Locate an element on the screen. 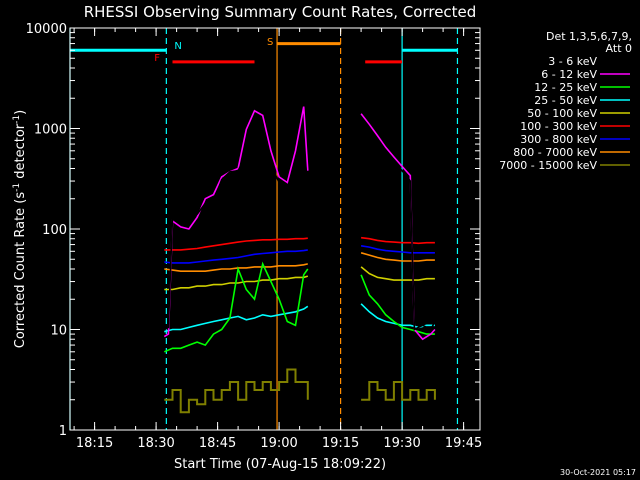  series-line-7000to15000keV-seg0 is located at coordinates (236, 391).